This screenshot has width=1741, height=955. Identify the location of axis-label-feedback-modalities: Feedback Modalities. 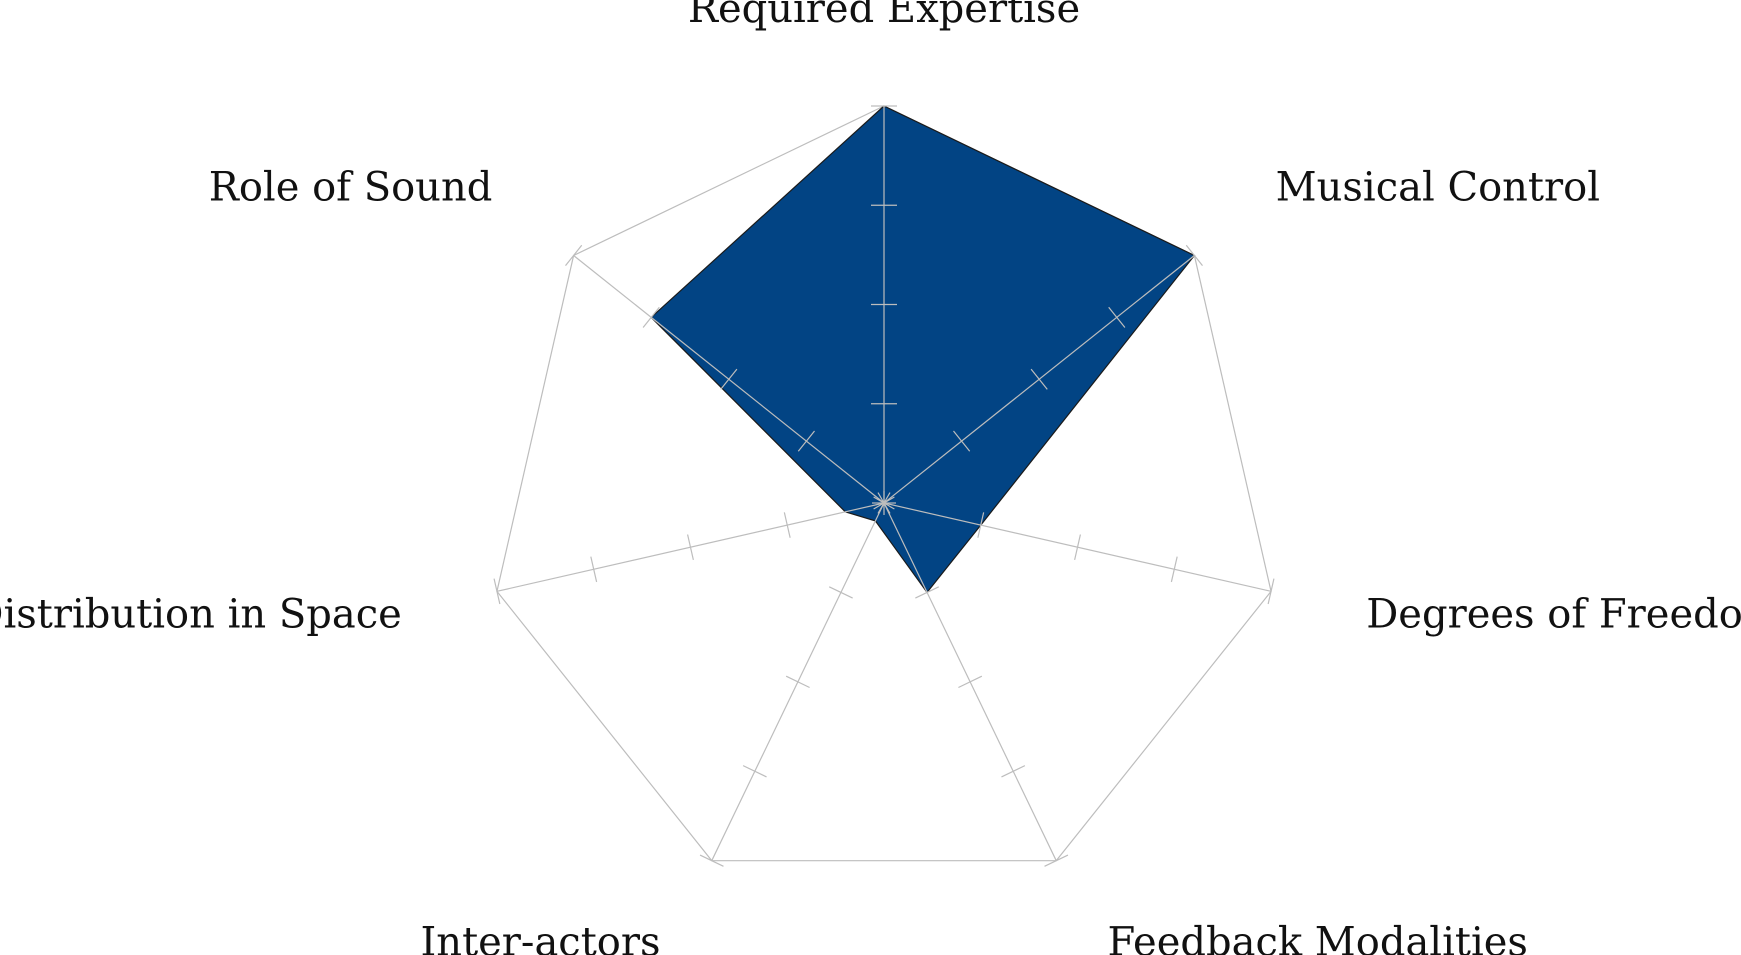
(1317, 937).